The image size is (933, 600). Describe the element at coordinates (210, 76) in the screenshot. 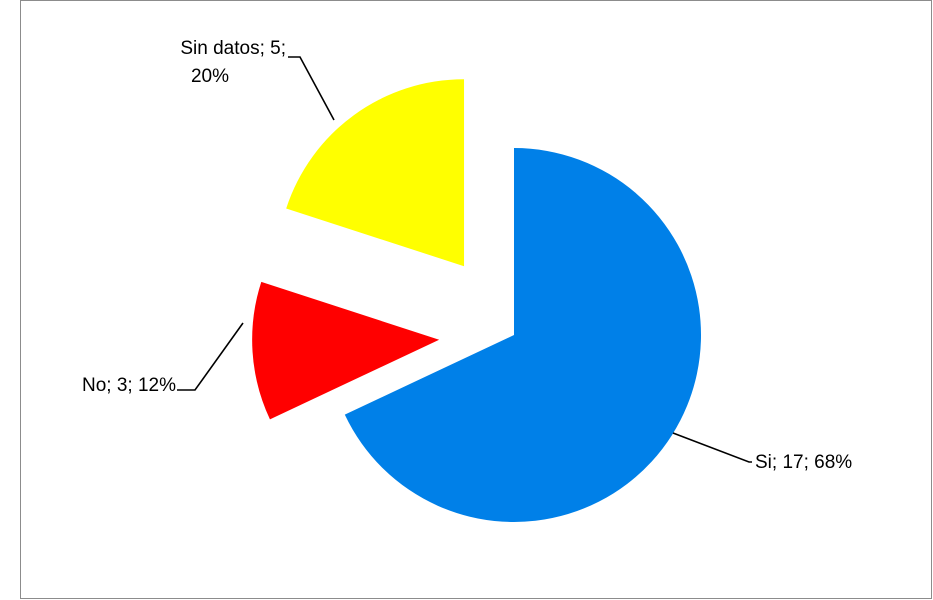

I see `data-label-sin-datos-line2: 20%` at that location.